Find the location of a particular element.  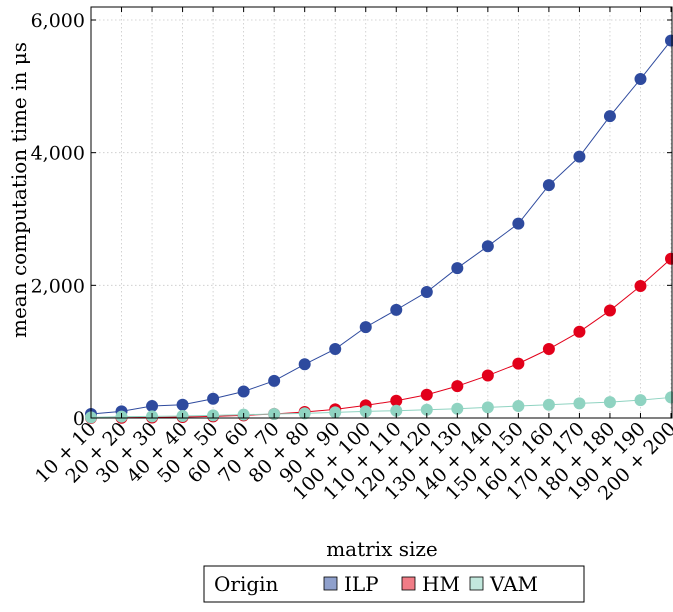

legend-label-vam: VAM is located at coordinates (513, 584).